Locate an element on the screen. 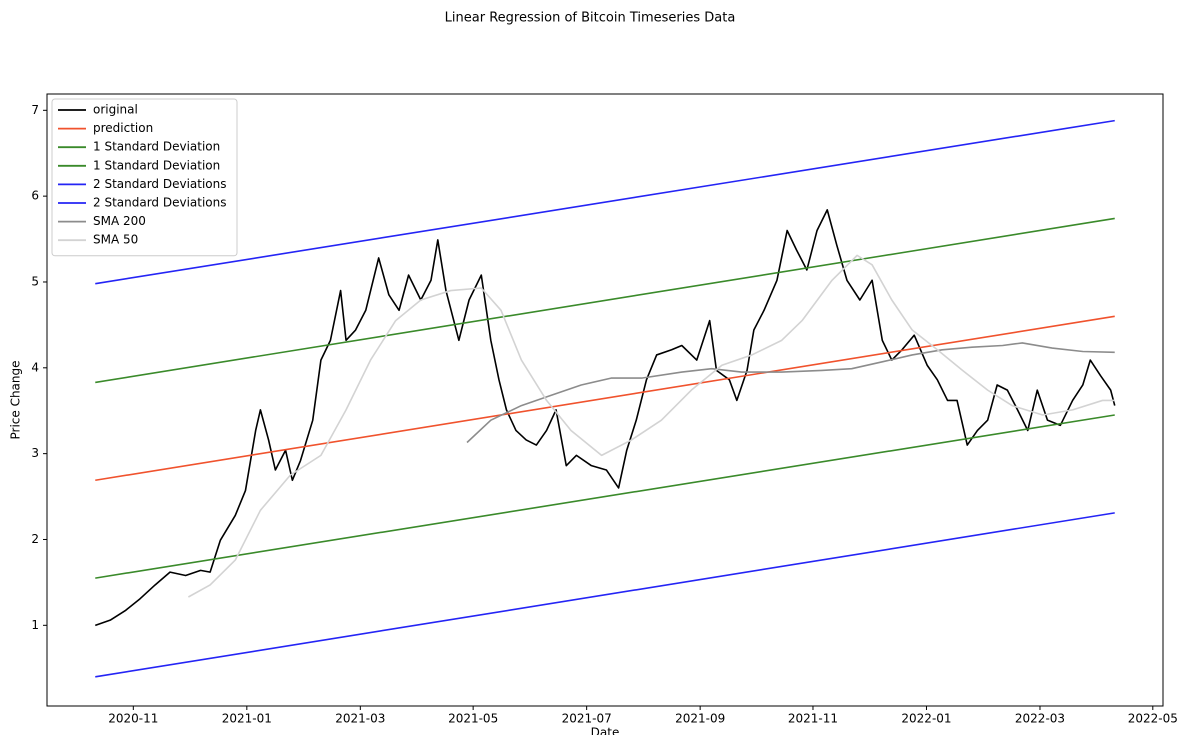  legend-label: SMA 50 is located at coordinates (115, 240).